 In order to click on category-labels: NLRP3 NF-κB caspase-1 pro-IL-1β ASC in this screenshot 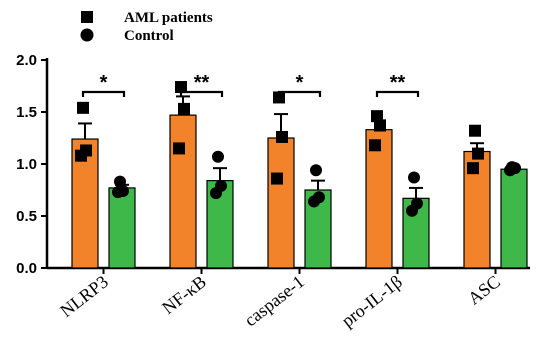, I will do `click(280, 301)`.